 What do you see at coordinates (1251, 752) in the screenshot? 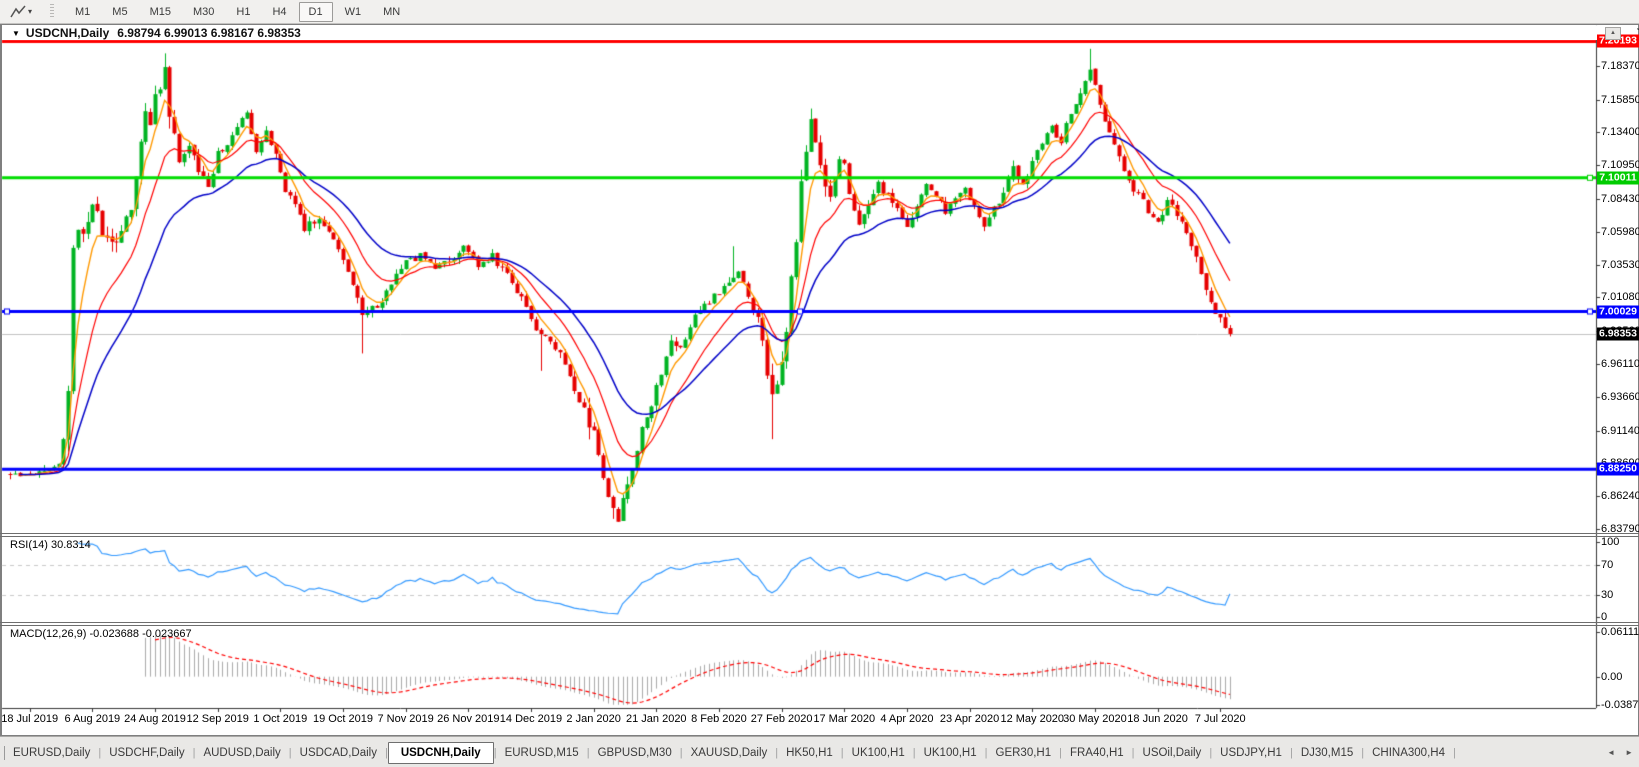
I see `chart-tab-USDJPY-H1: USDJPY,H1` at bounding box center [1251, 752].